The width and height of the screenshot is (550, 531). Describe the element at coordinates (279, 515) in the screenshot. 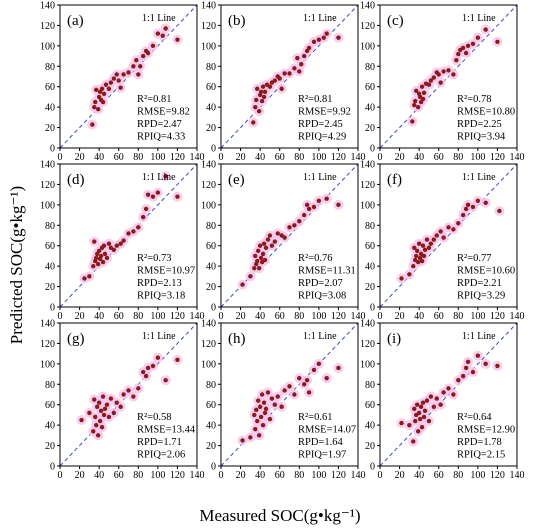

I see `x-axis-title: Measured SOC(g•kg⁻¹)` at that location.